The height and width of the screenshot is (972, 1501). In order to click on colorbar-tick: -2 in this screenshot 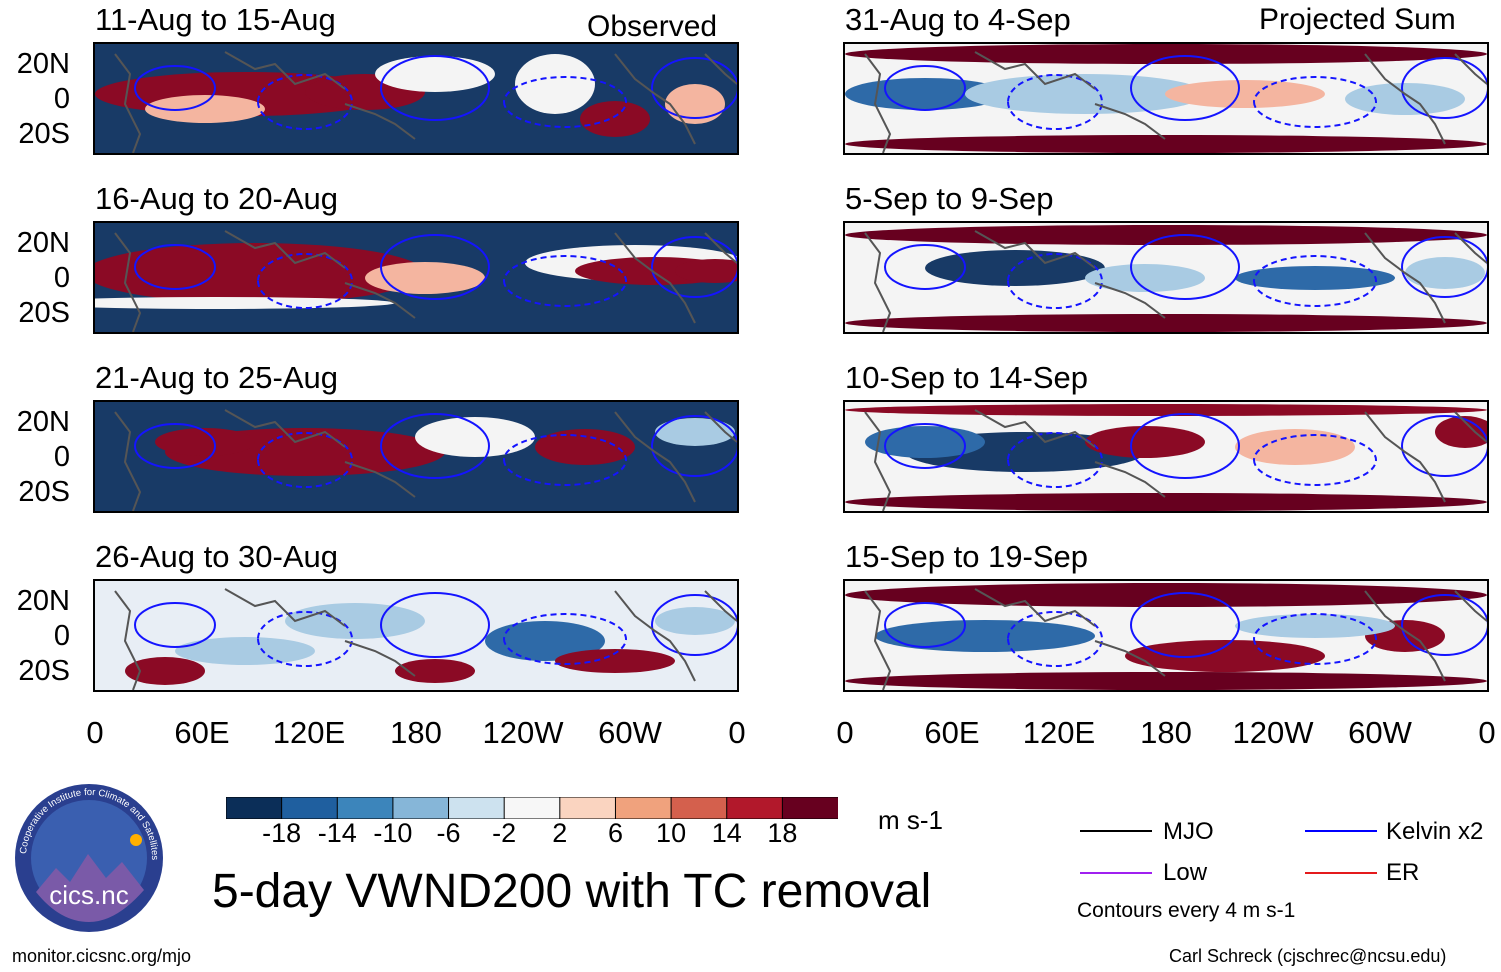, I will do `click(504, 833)`.